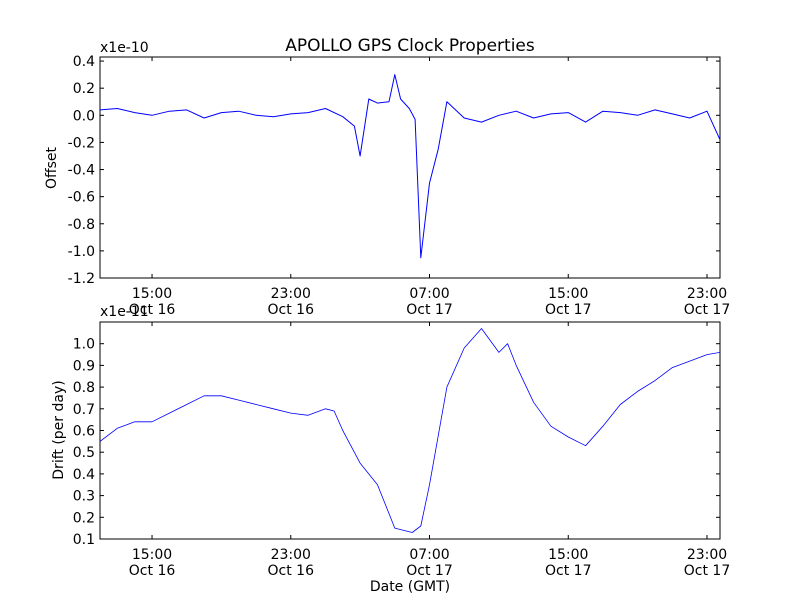 Image resolution: width=800 pixels, height=600 pixels. Describe the element at coordinates (81, 225) in the screenshot. I see `offset-y-tick-label: -0.8` at that location.